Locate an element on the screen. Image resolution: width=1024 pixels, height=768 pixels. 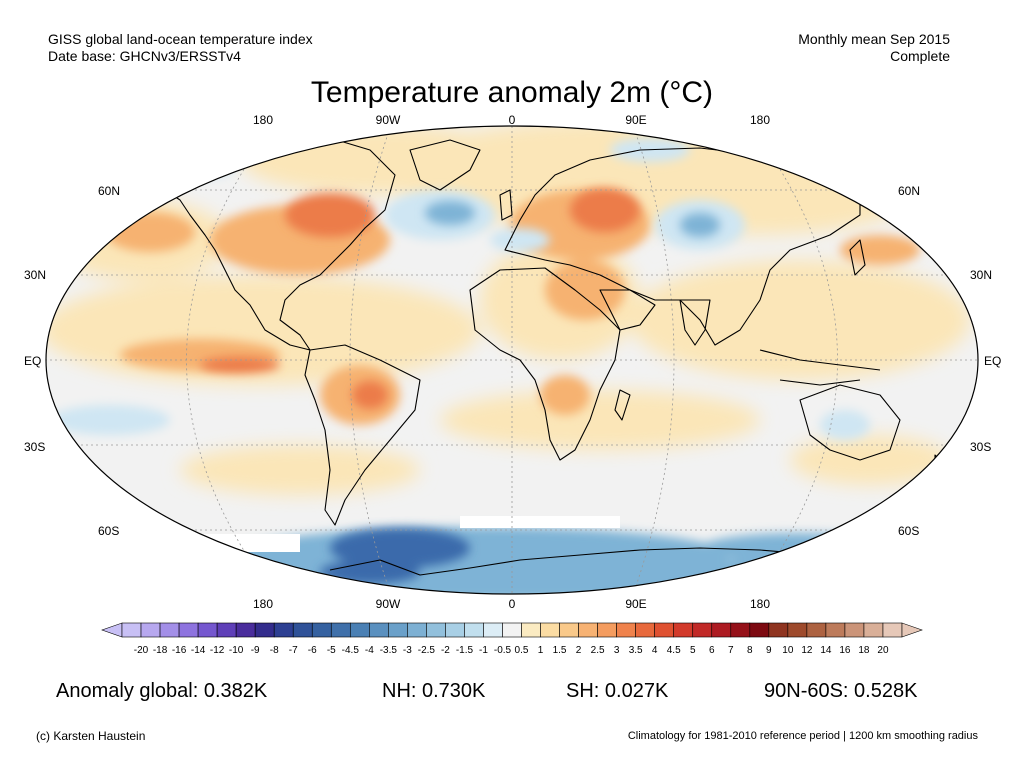
lat-label-right-30s: 30S is located at coordinates (981, 447).